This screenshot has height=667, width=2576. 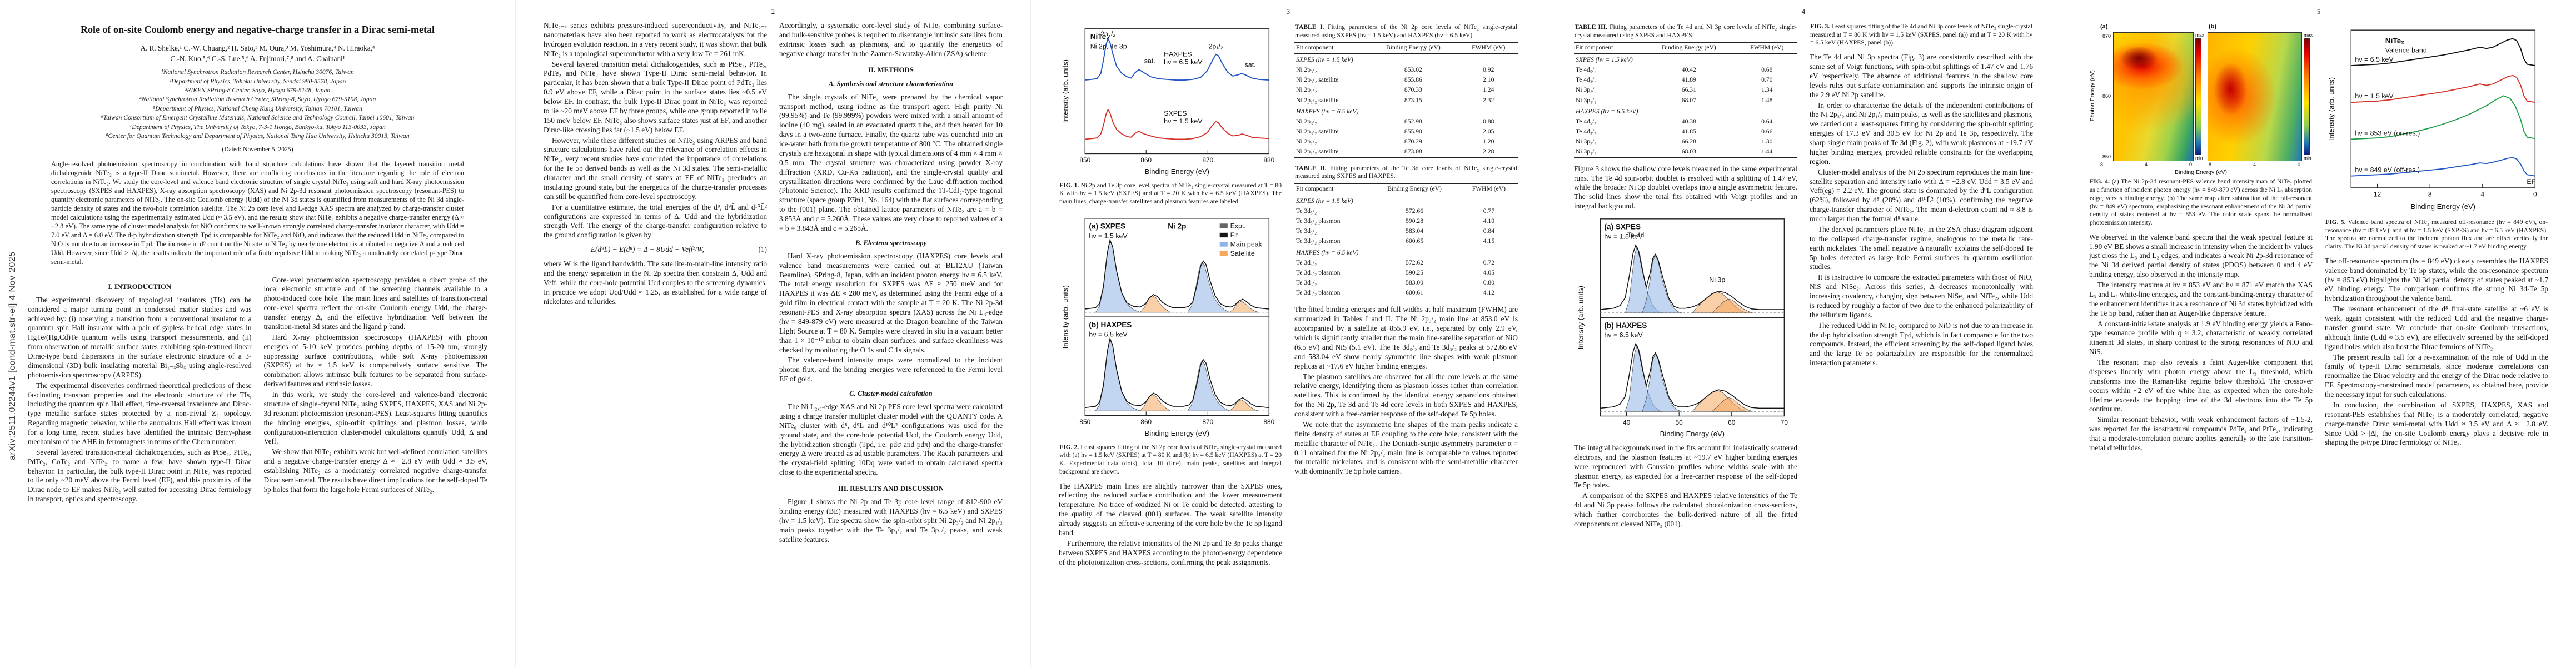 I want to click on fig2a-hv-label: hν = 1.5 keV, so click(x=1108, y=236).